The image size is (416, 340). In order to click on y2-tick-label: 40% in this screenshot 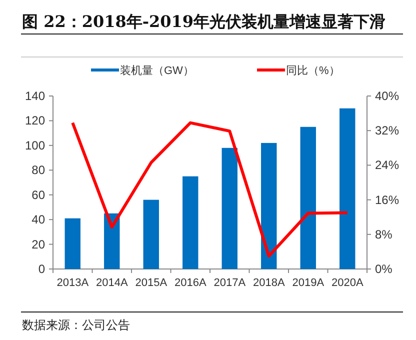, I will do `click(387, 96)`.